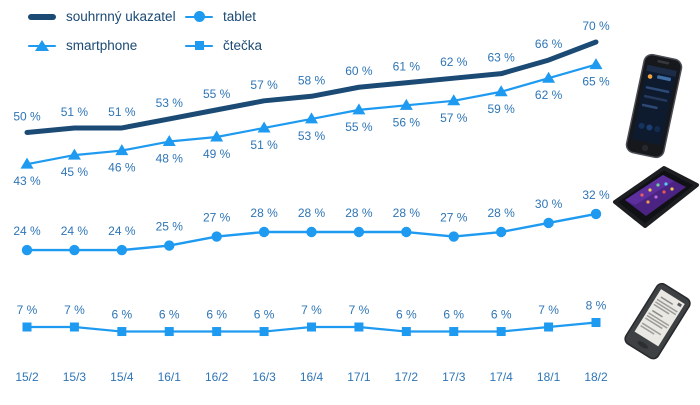 Image resolution: width=700 pixels, height=405 pixels. Describe the element at coordinates (454, 377) in the screenshot. I see `x-axis-label: 17/3` at that location.